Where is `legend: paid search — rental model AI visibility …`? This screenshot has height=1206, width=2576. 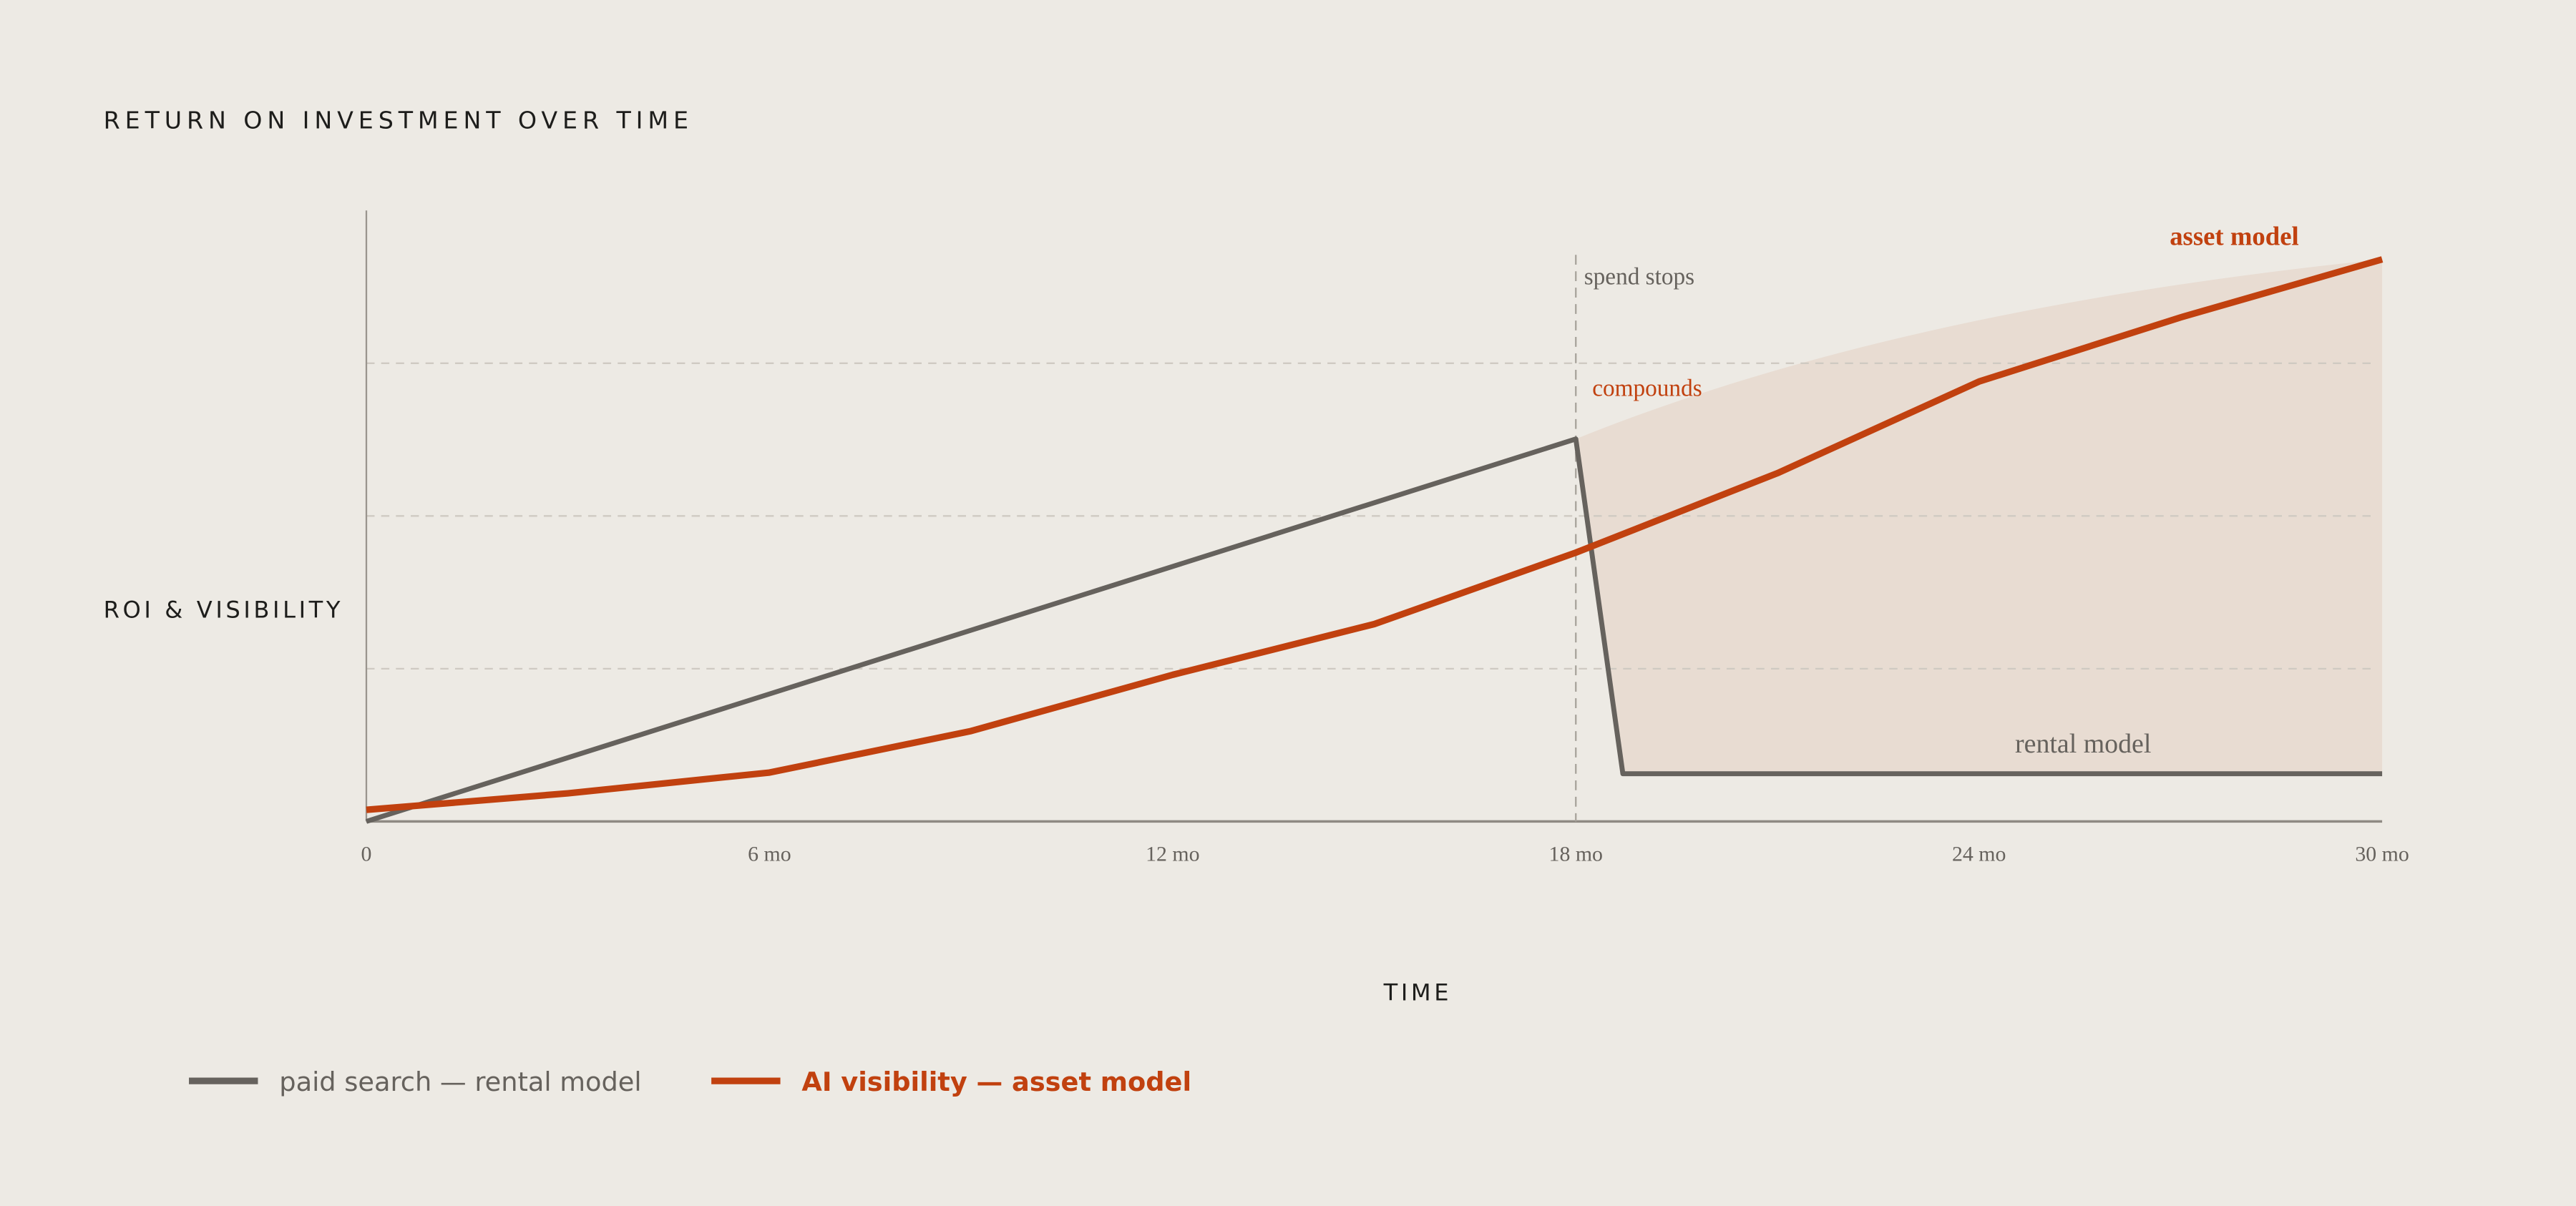
legend: paid search — rental model AI visibility … is located at coordinates (690, 1082).